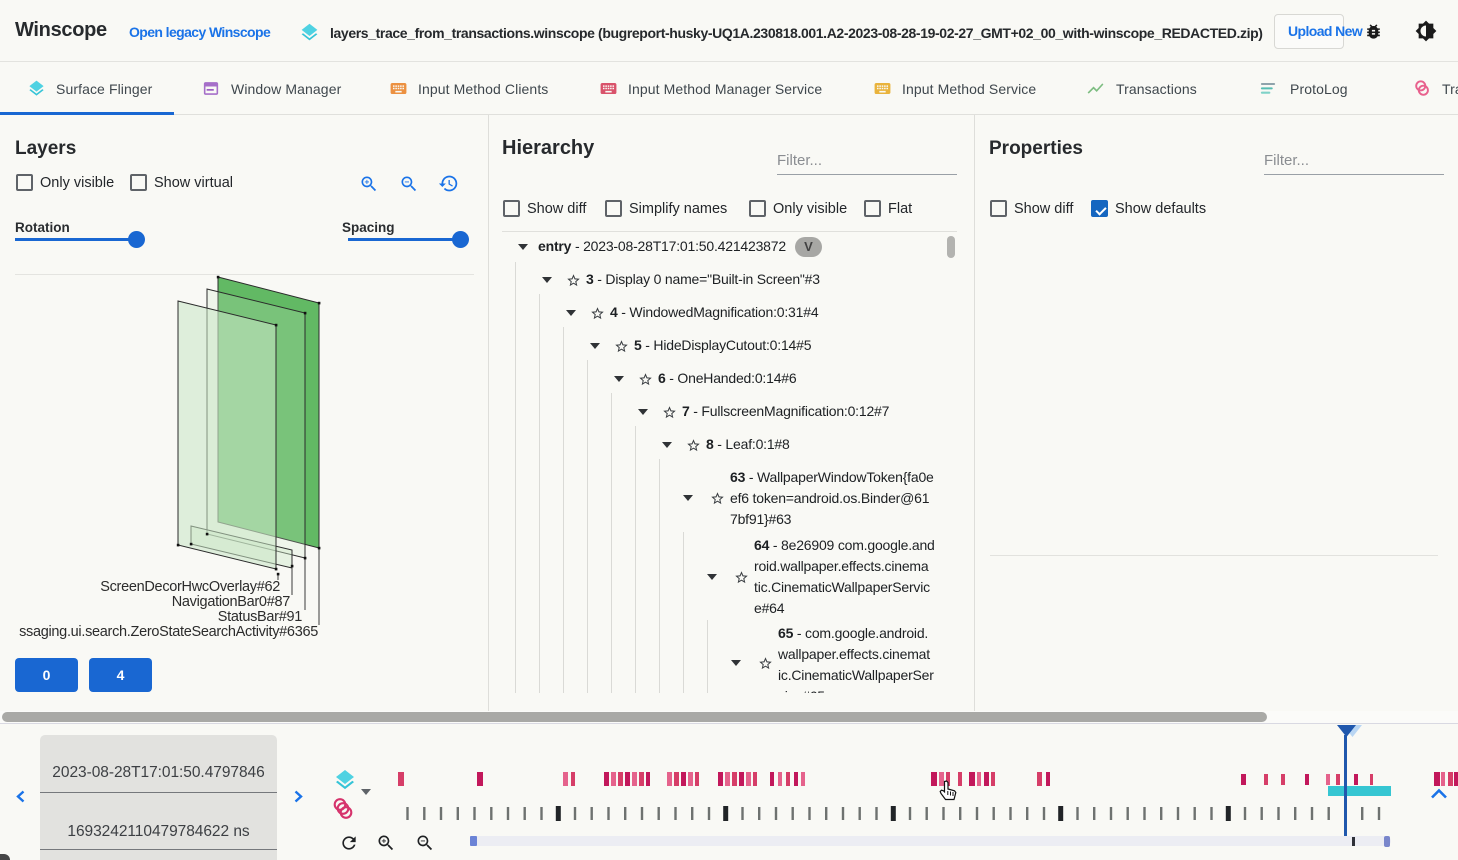 The height and width of the screenshot is (860, 1458). I want to click on svg-text: ScreenDecorHwcOverlay#62, so click(190, 587).